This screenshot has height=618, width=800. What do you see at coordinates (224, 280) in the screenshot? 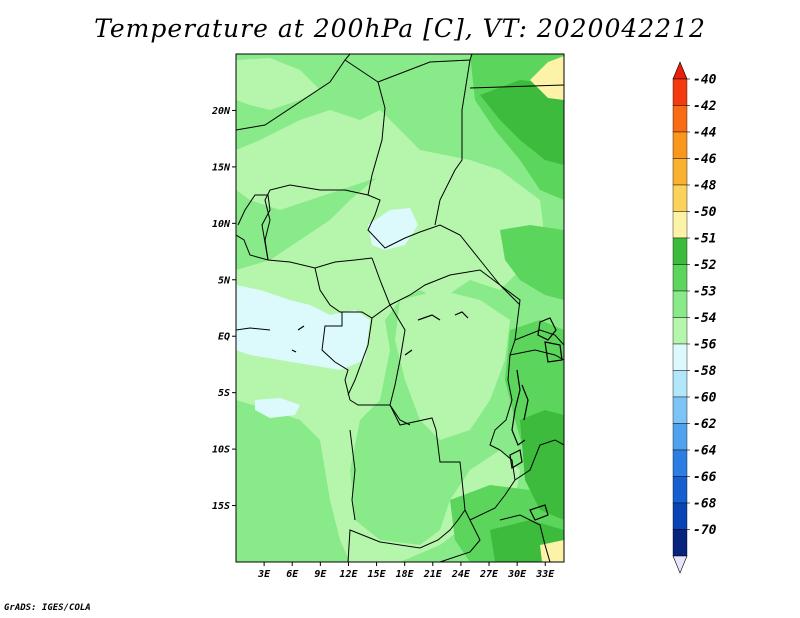
I see `lat-tick-label: 5N` at bounding box center [224, 280].